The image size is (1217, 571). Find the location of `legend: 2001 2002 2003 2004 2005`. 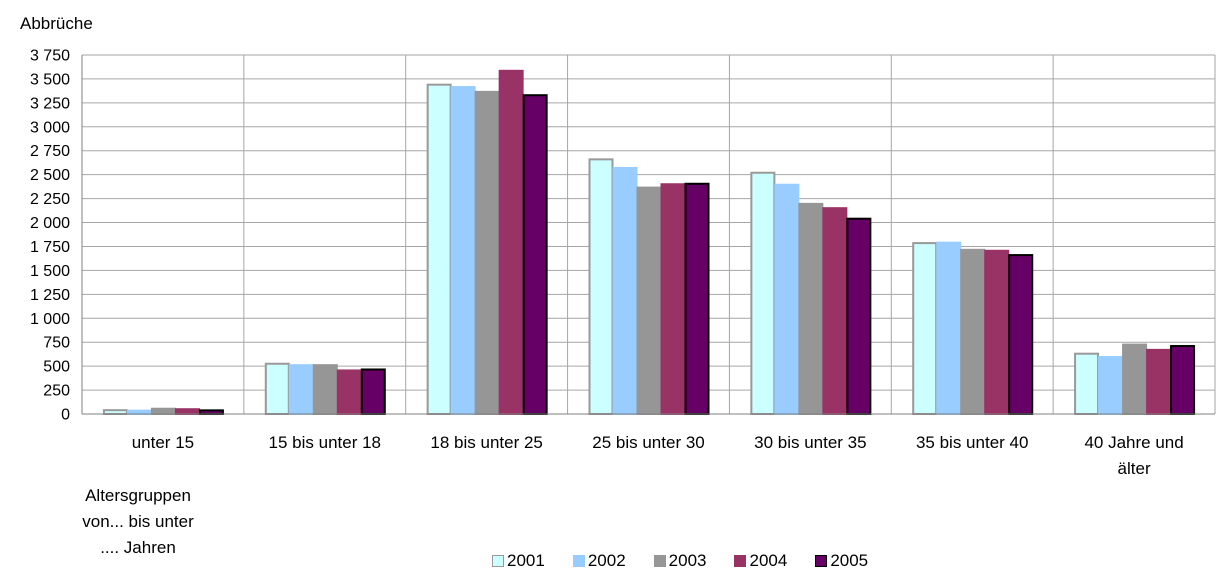

legend: 2001 2002 2003 2004 2005 is located at coordinates (694, 561).